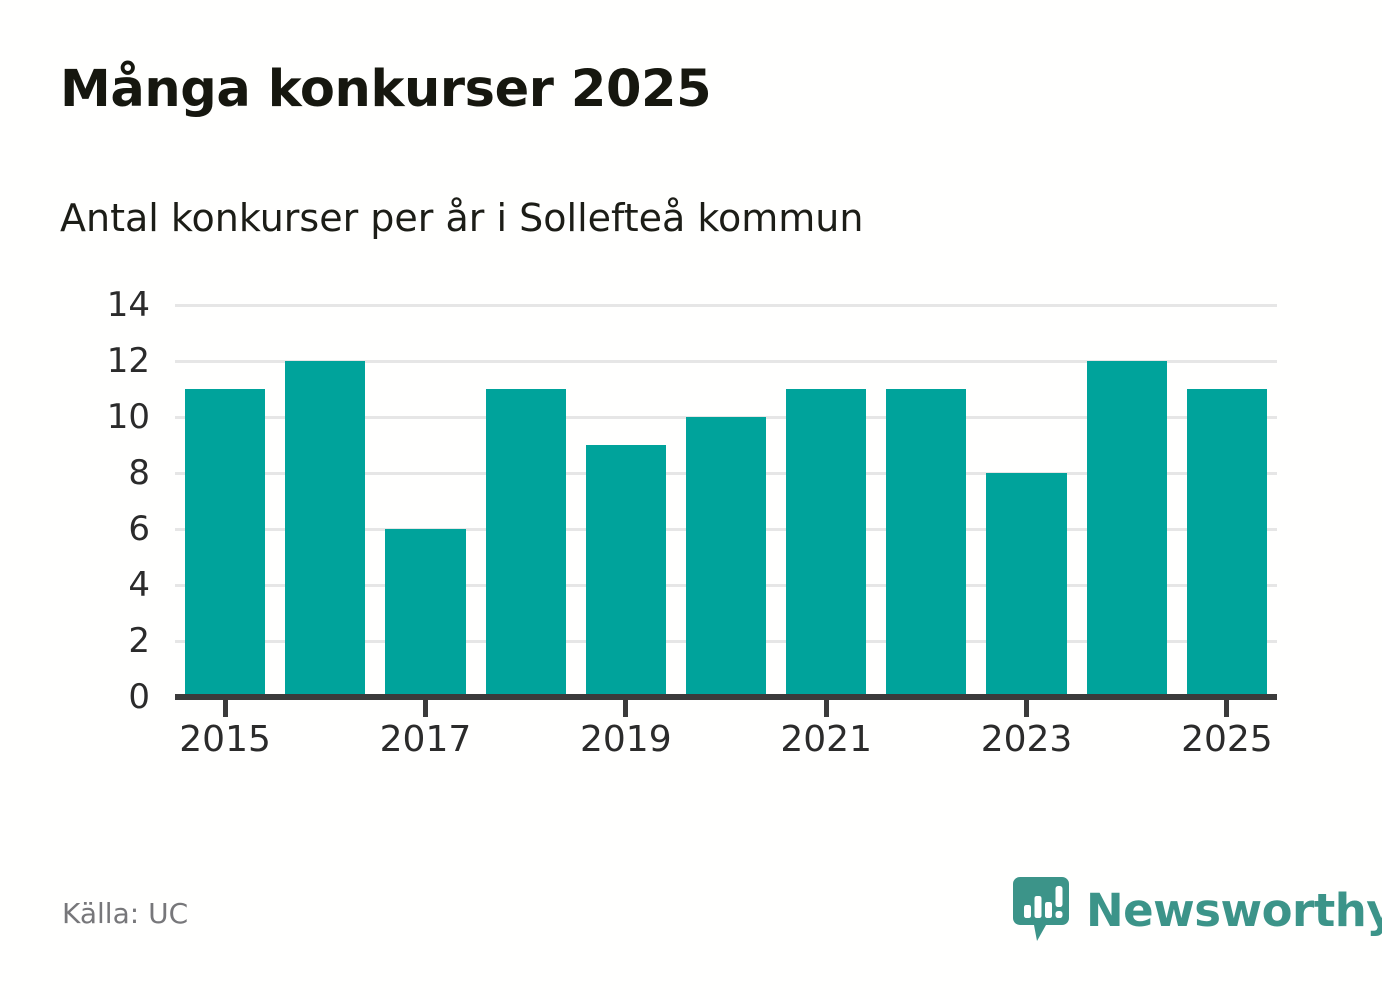 The image size is (1382, 999). What do you see at coordinates (626, 739) in the screenshot?
I see `x-axis-tick-label: 2019` at bounding box center [626, 739].